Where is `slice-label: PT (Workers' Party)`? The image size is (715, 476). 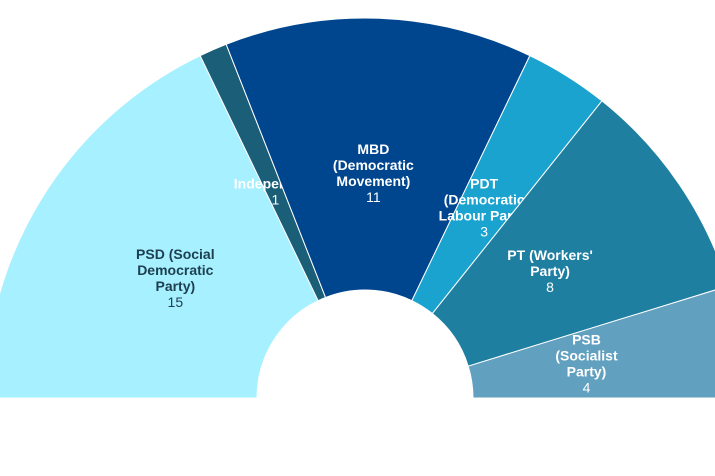
slice-label: PT (Workers' Party) is located at coordinates (550, 263).